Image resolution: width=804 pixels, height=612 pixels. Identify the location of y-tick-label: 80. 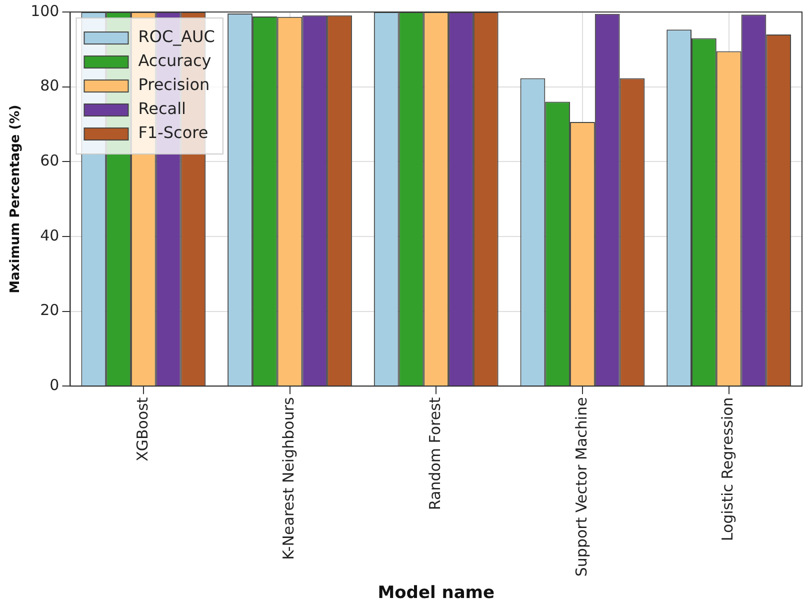
(50, 85).